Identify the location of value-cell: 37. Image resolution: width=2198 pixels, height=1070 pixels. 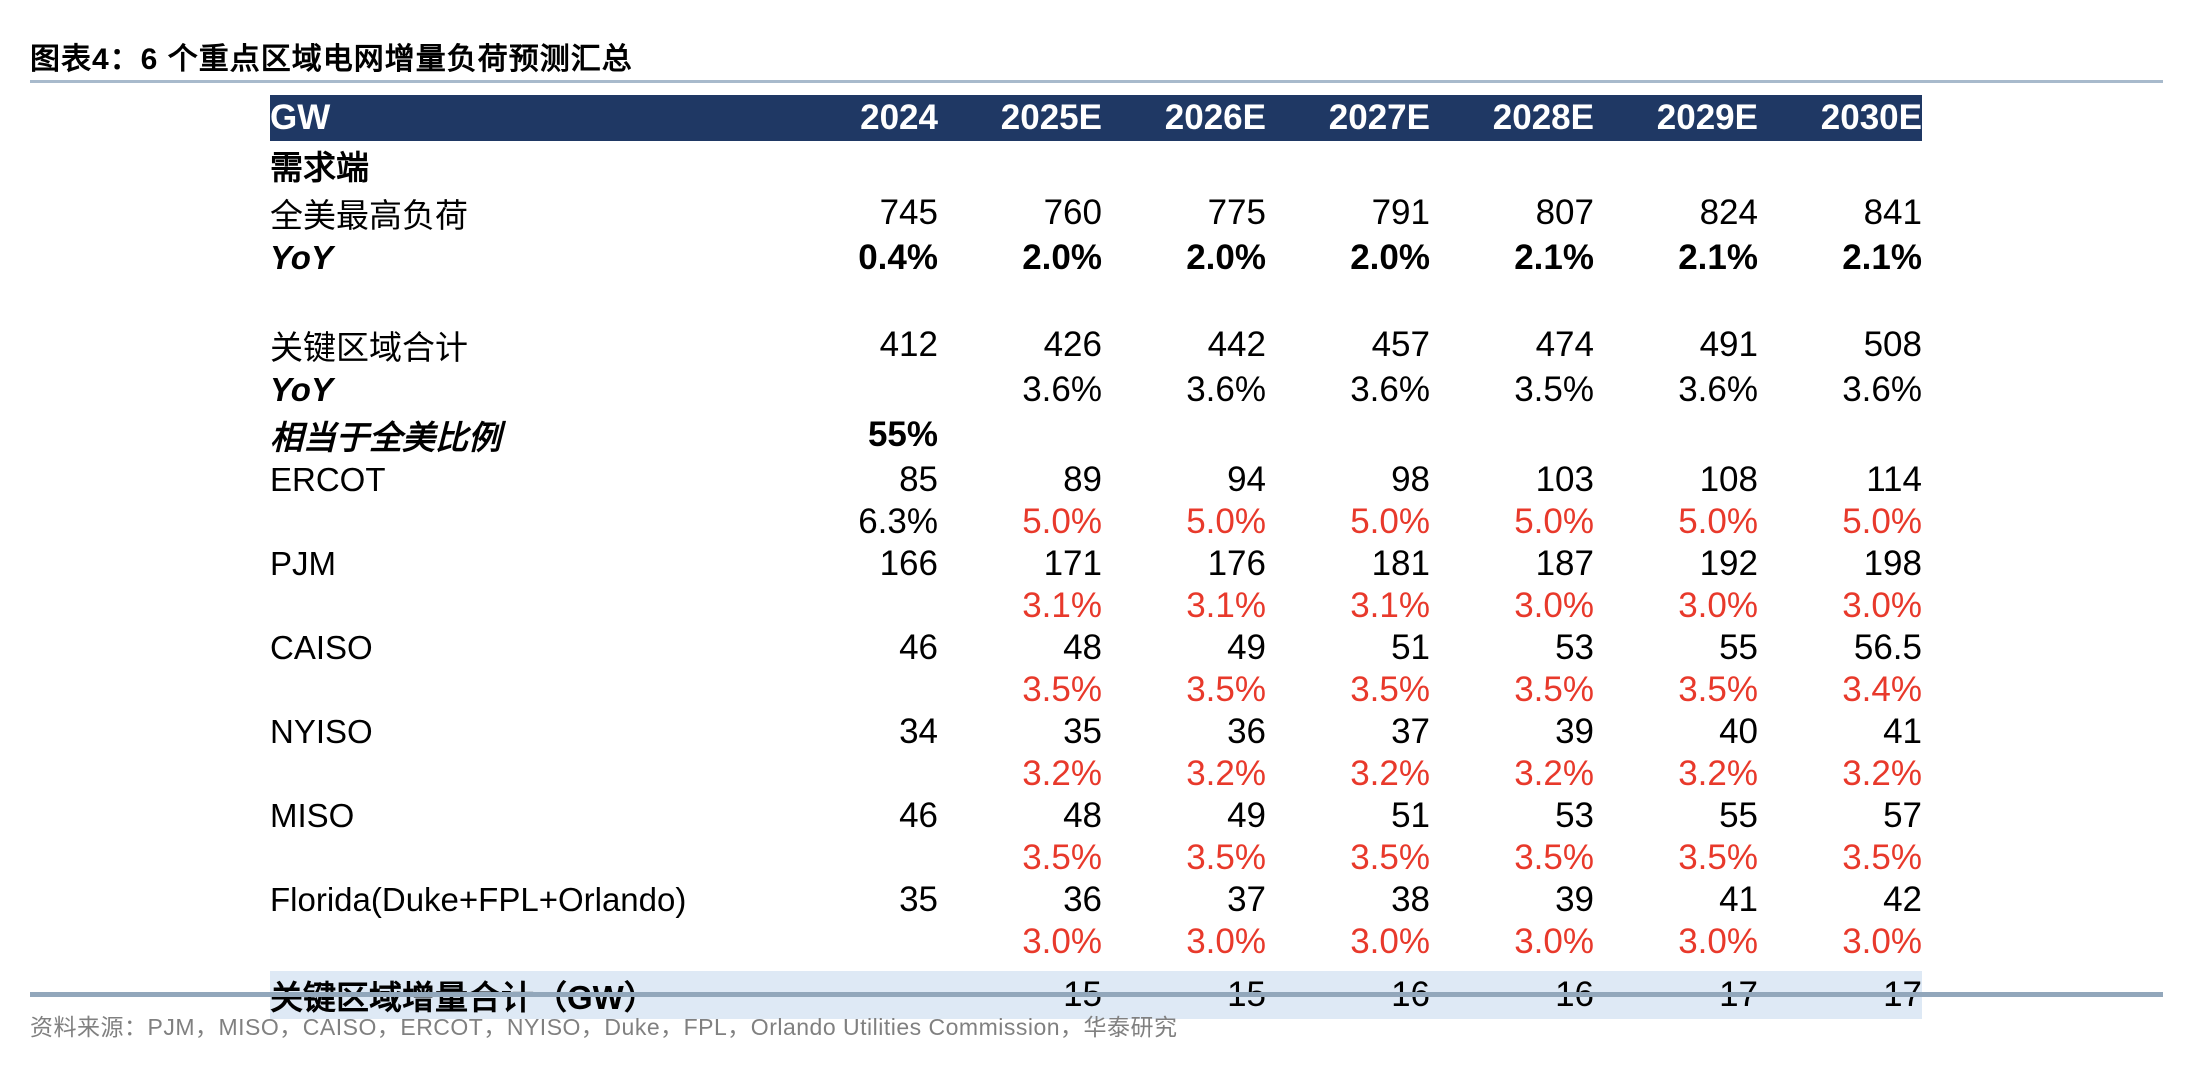
(1246, 899).